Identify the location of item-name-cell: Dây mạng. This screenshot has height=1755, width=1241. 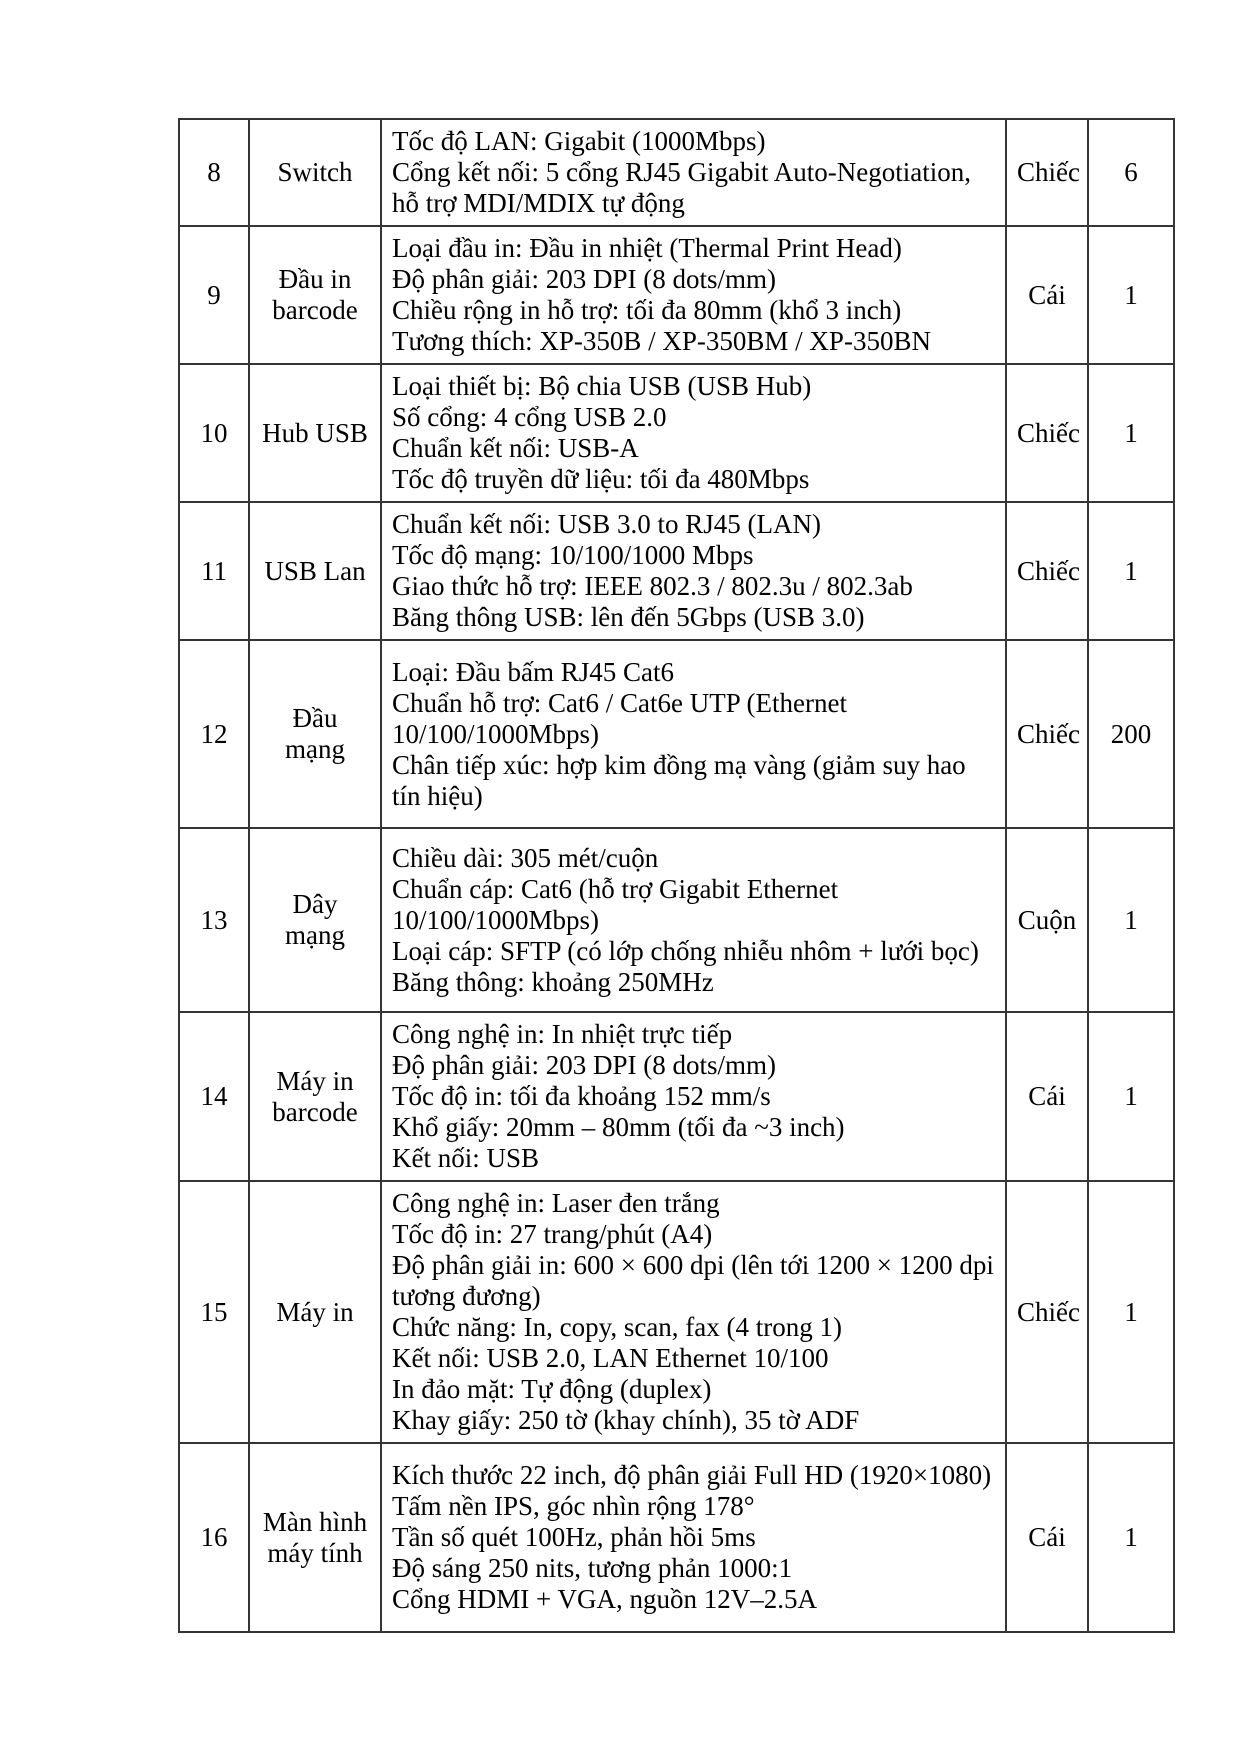
(315, 920).